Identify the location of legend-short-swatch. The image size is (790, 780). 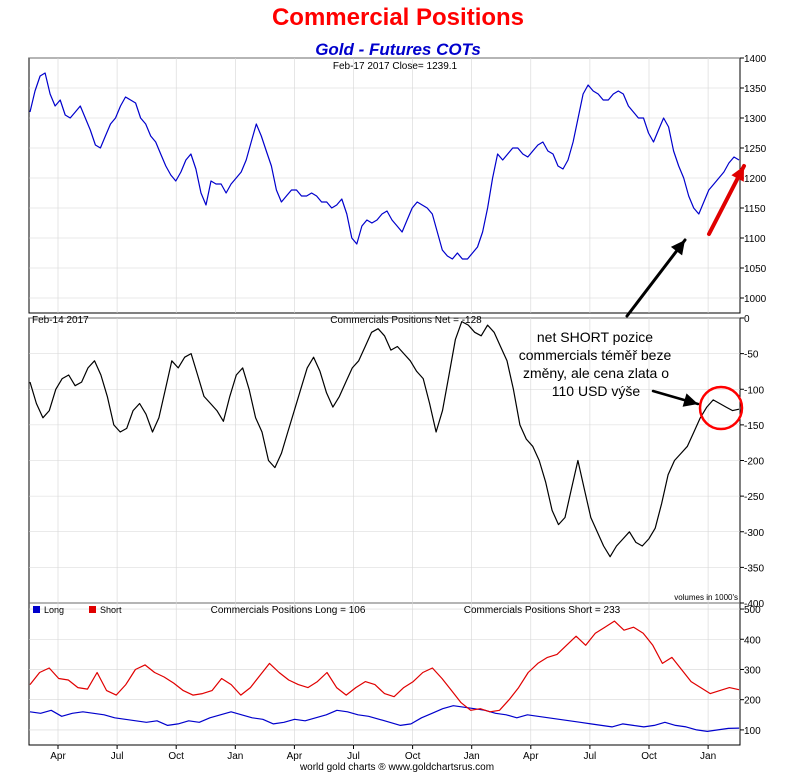
(92, 609).